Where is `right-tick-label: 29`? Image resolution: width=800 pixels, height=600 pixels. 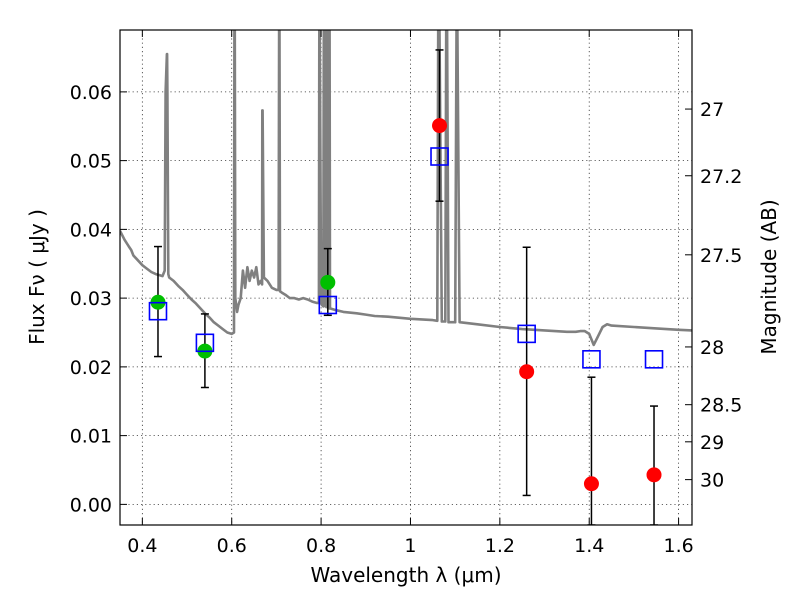 right-tick-label: 29 is located at coordinates (712, 443).